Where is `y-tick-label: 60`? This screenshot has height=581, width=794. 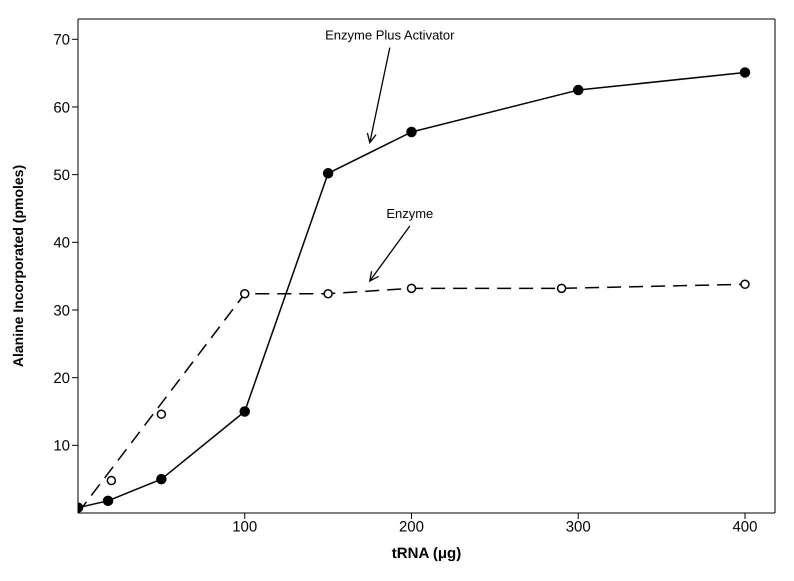 y-tick-label: 60 is located at coordinates (61, 107).